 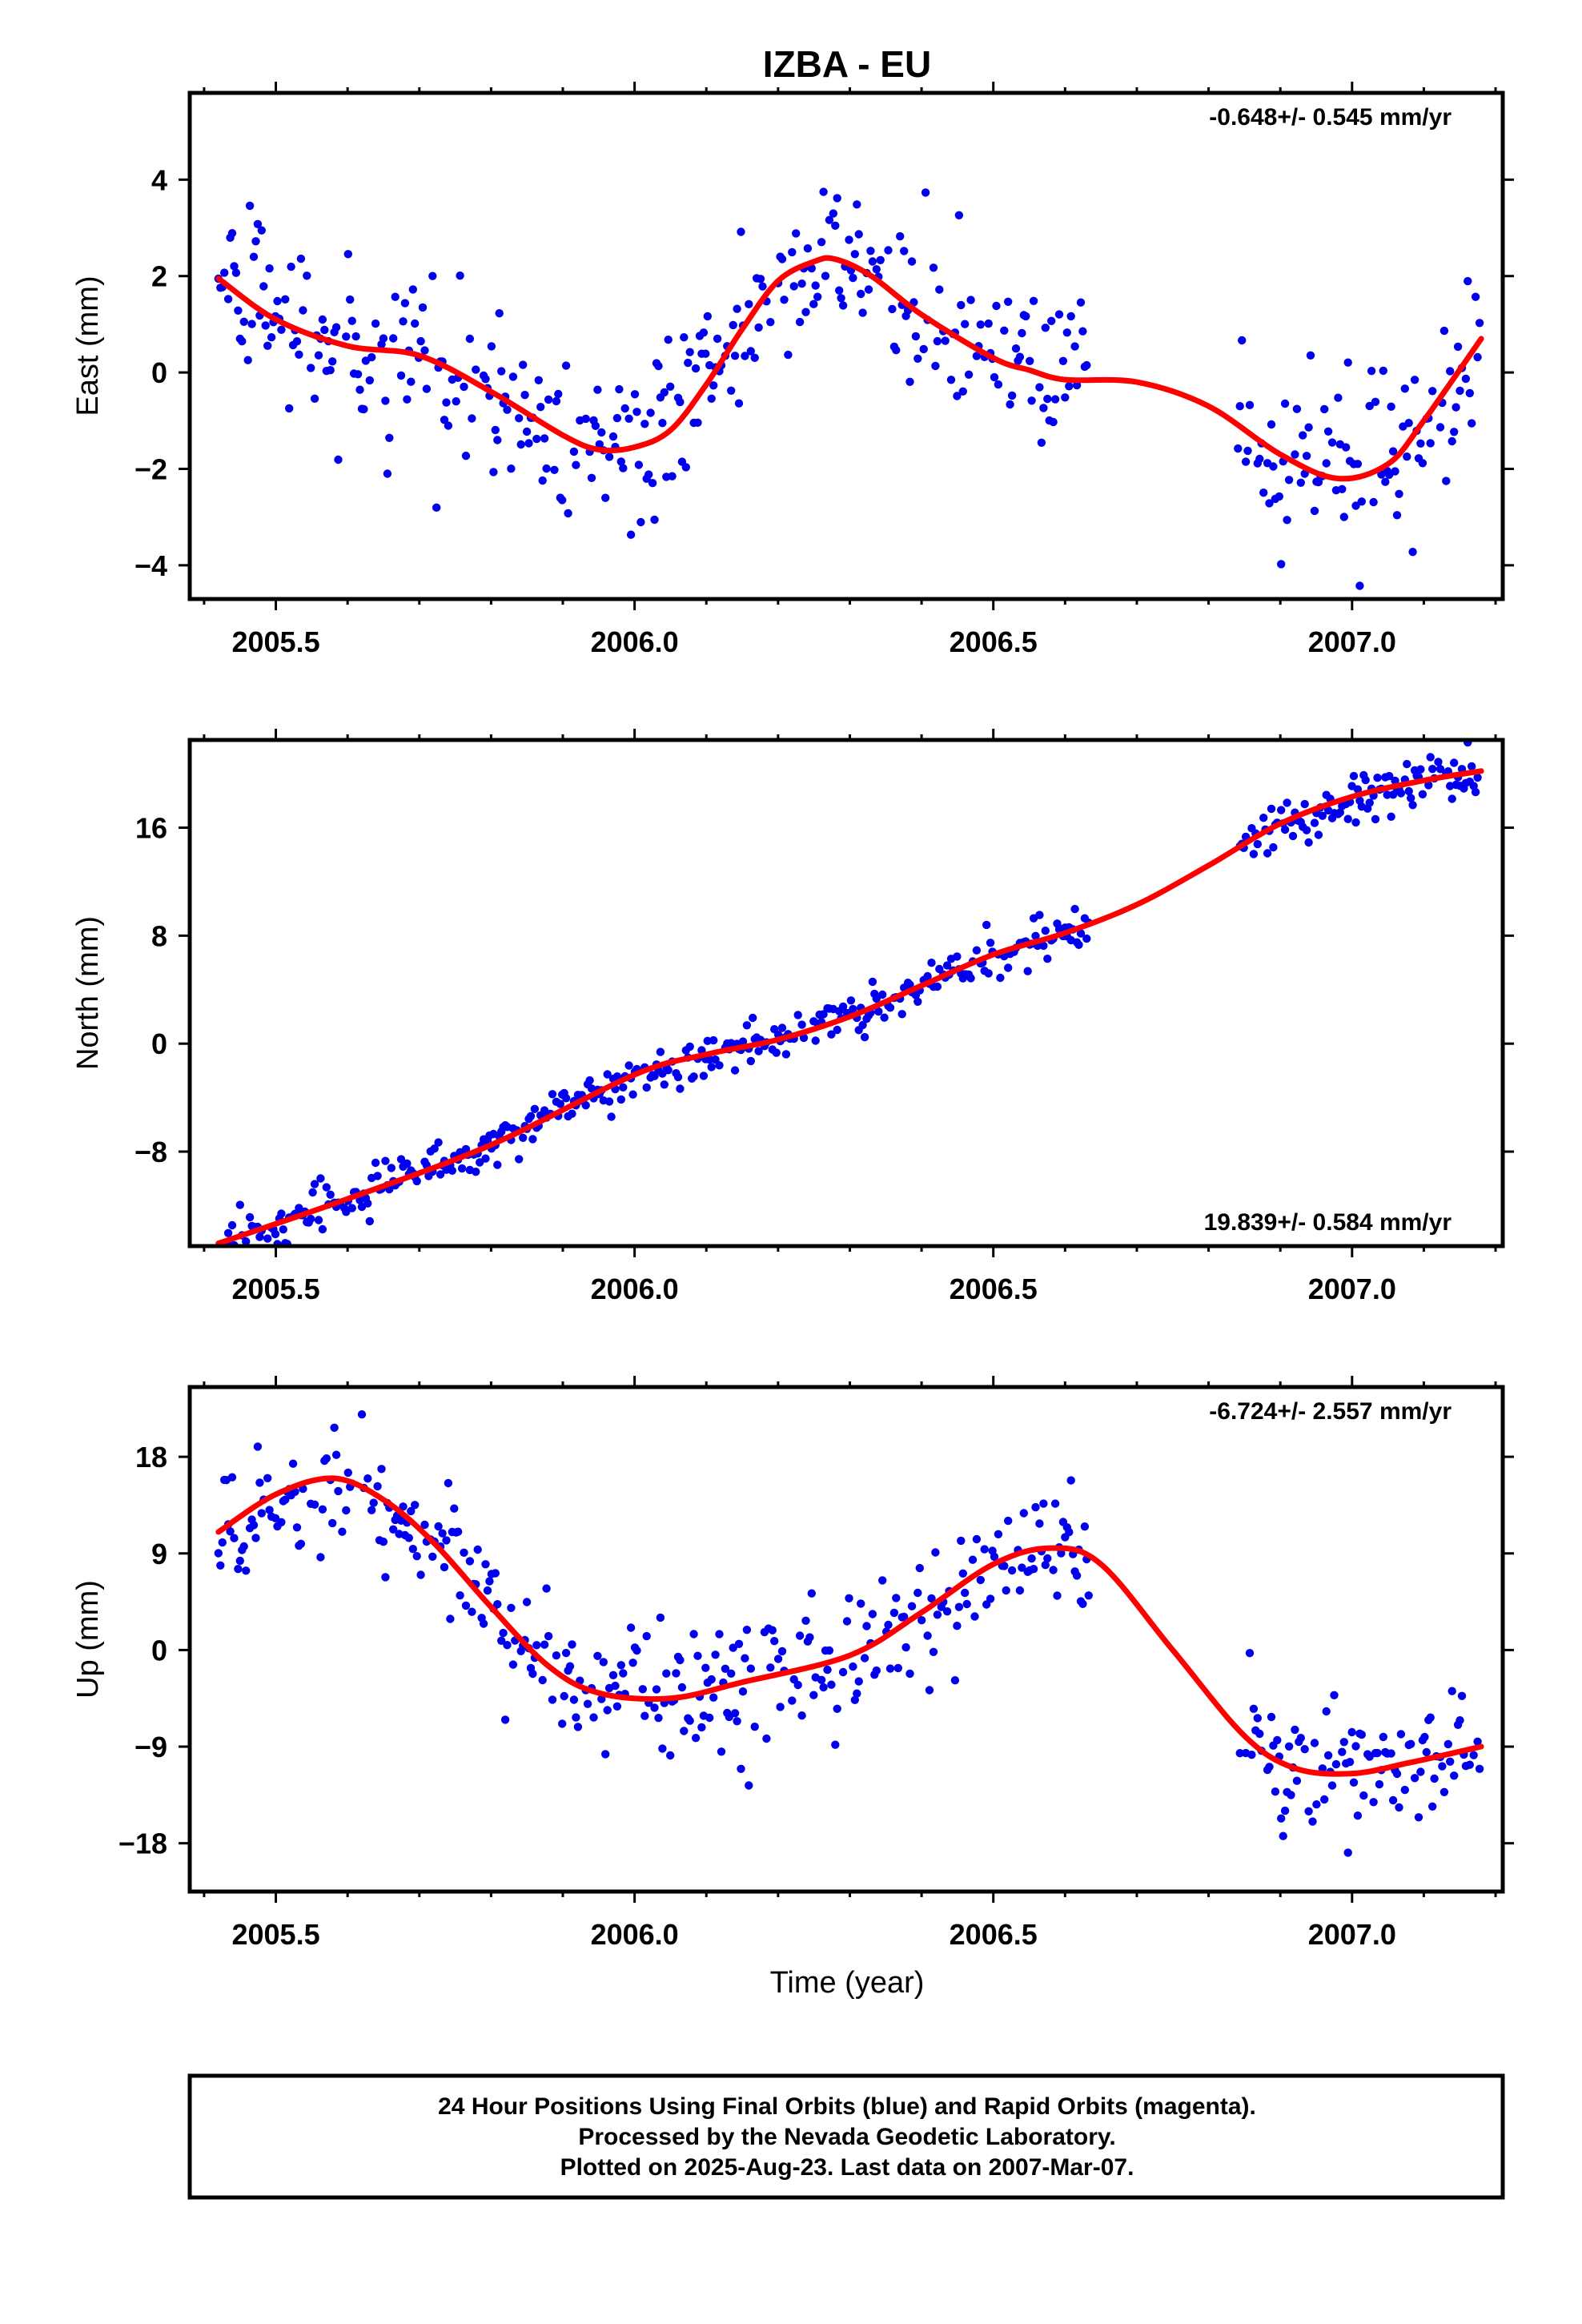 What do you see at coordinates (159, 1650) in the screenshot?
I see `y-tick-label: 0` at bounding box center [159, 1650].